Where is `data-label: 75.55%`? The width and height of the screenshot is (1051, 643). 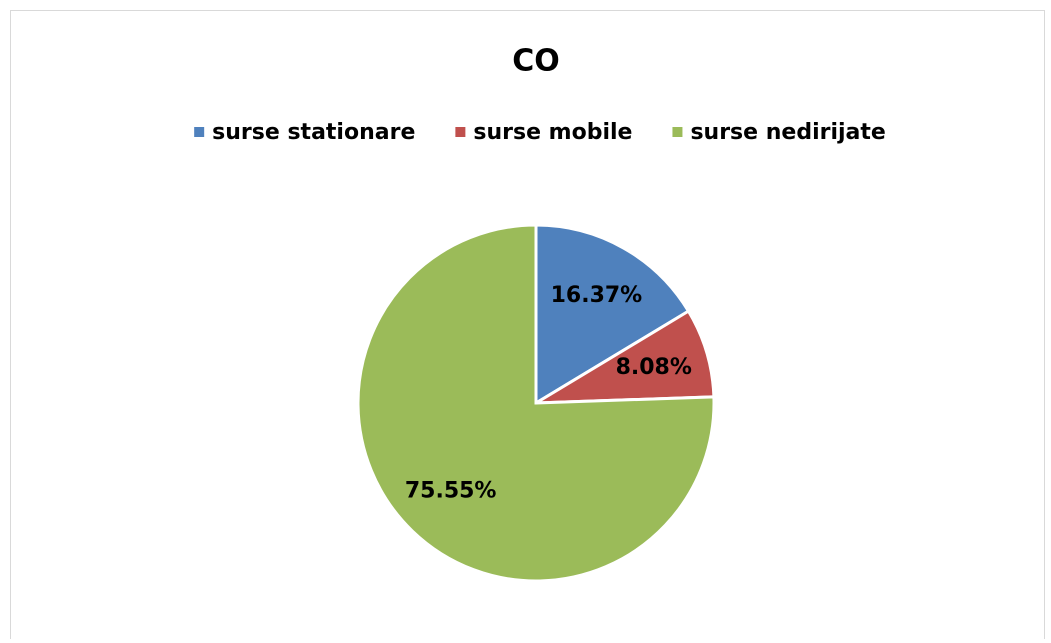 data-label: 75.55% is located at coordinates (451, 490).